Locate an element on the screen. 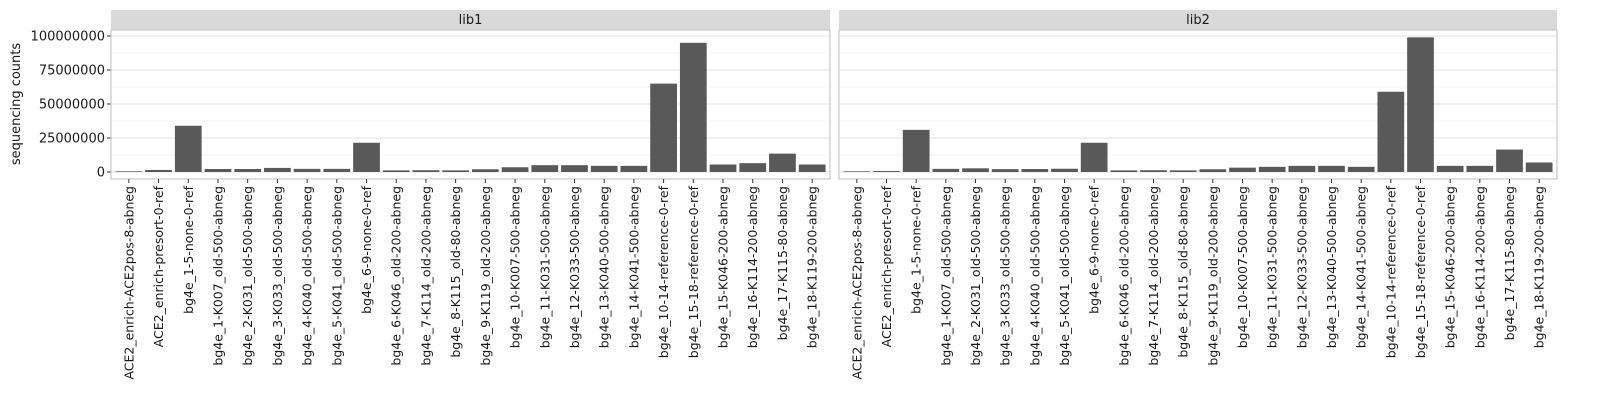  facet-strip is located at coordinates (1198, 20).